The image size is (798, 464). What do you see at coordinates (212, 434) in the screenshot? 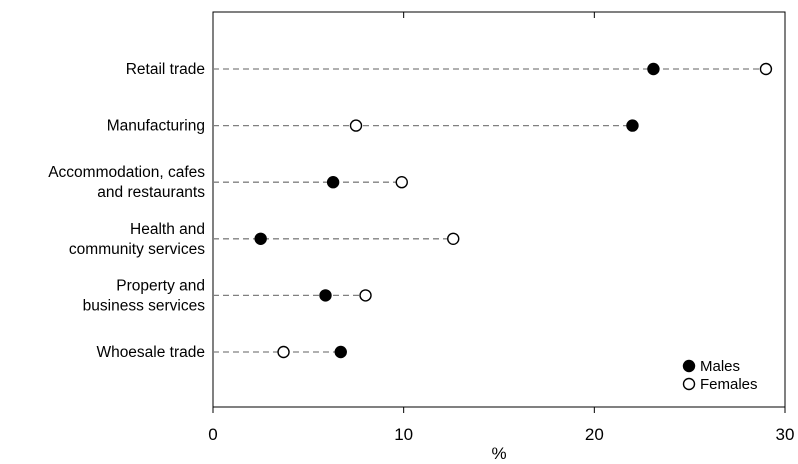
I see `x-tick-label: 0` at bounding box center [212, 434].